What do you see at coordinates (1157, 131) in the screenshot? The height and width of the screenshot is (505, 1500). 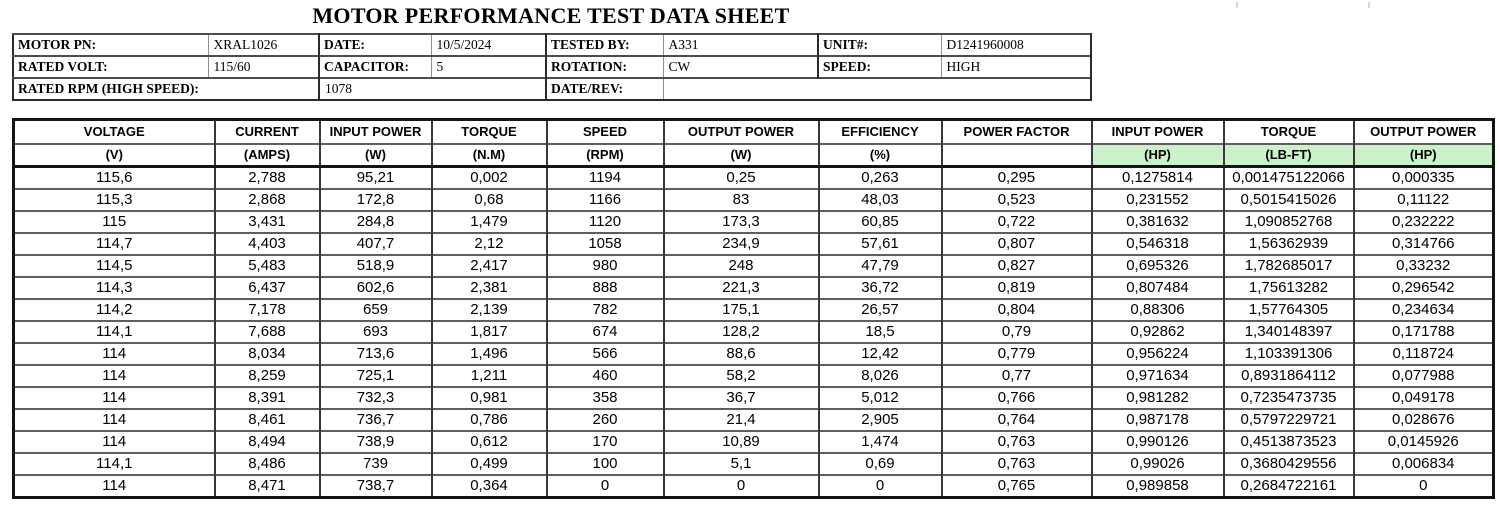 I see `column-header: INPUT POWER` at bounding box center [1157, 131].